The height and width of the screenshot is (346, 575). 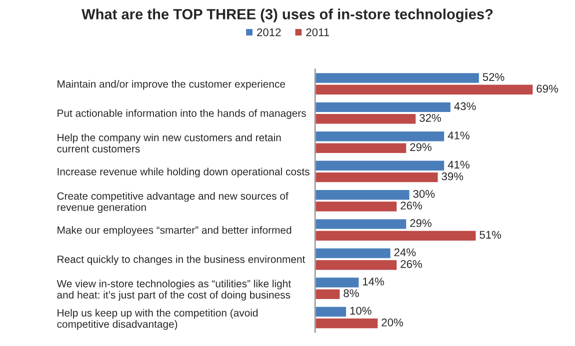 I want to click on y-tick-label: React quickly to changes in the business environment, so click(x=182, y=260).